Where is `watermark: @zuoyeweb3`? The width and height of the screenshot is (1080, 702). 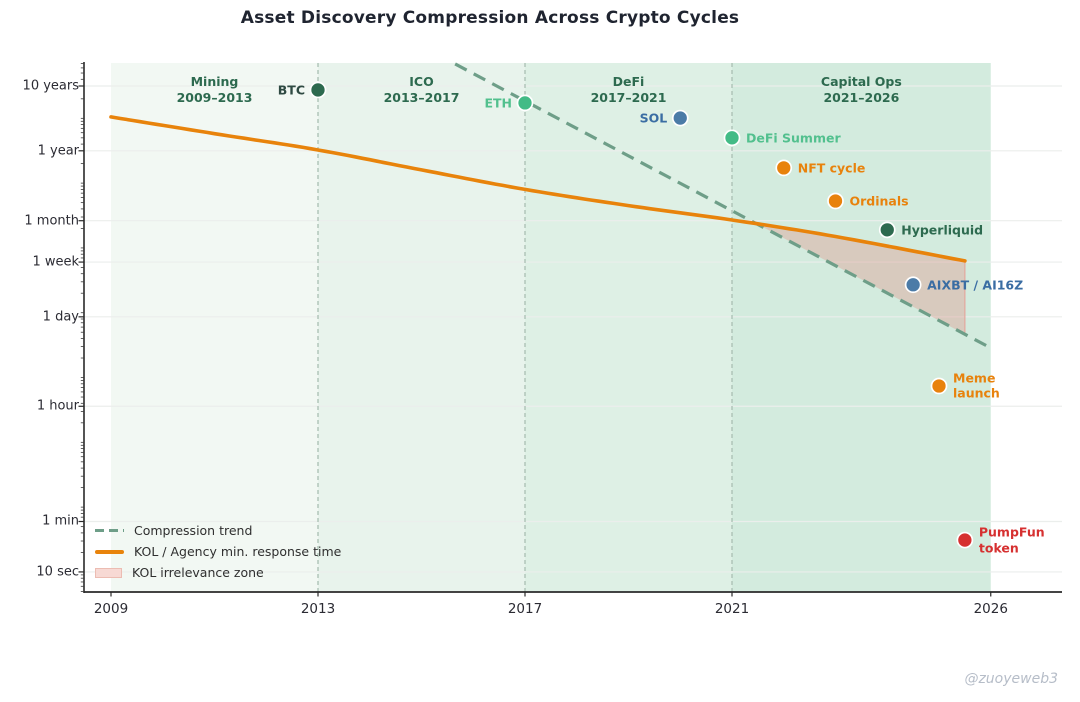
watermark: @zuoyeweb3 is located at coordinates (1011, 679).